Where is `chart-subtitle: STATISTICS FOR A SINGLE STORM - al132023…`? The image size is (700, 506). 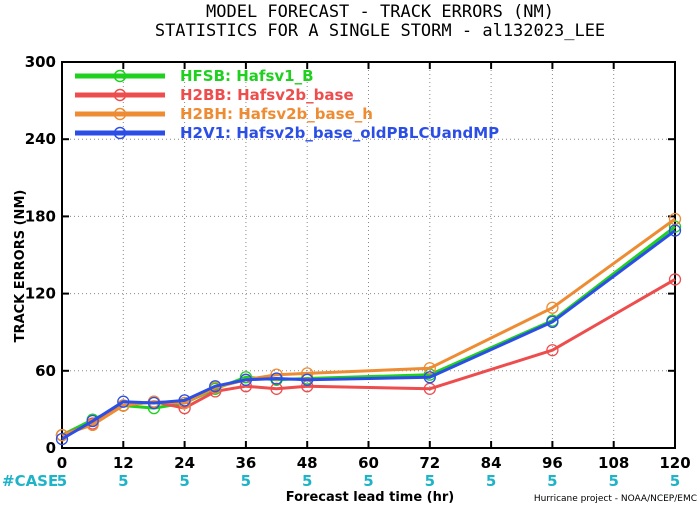 chart-subtitle: STATISTICS FOR A SINGLE STORM - al132023… is located at coordinates (380, 31).